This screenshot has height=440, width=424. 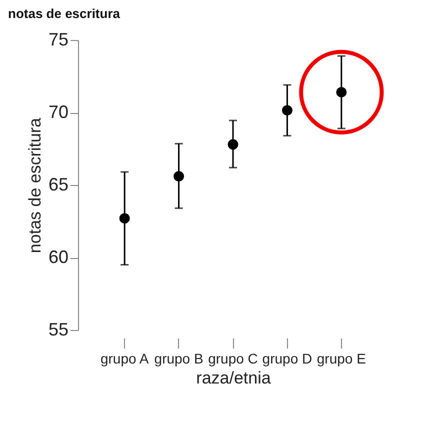 I want to click on y-tick-label: 70, so click(x=58, y=112).